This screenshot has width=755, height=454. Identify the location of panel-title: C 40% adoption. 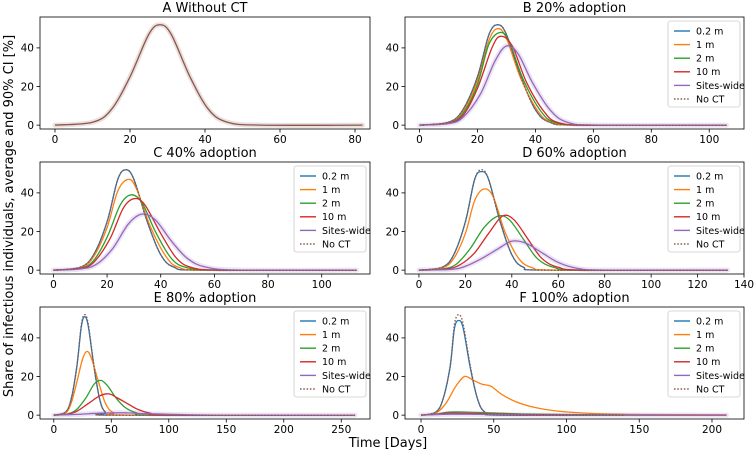
(205, 153).